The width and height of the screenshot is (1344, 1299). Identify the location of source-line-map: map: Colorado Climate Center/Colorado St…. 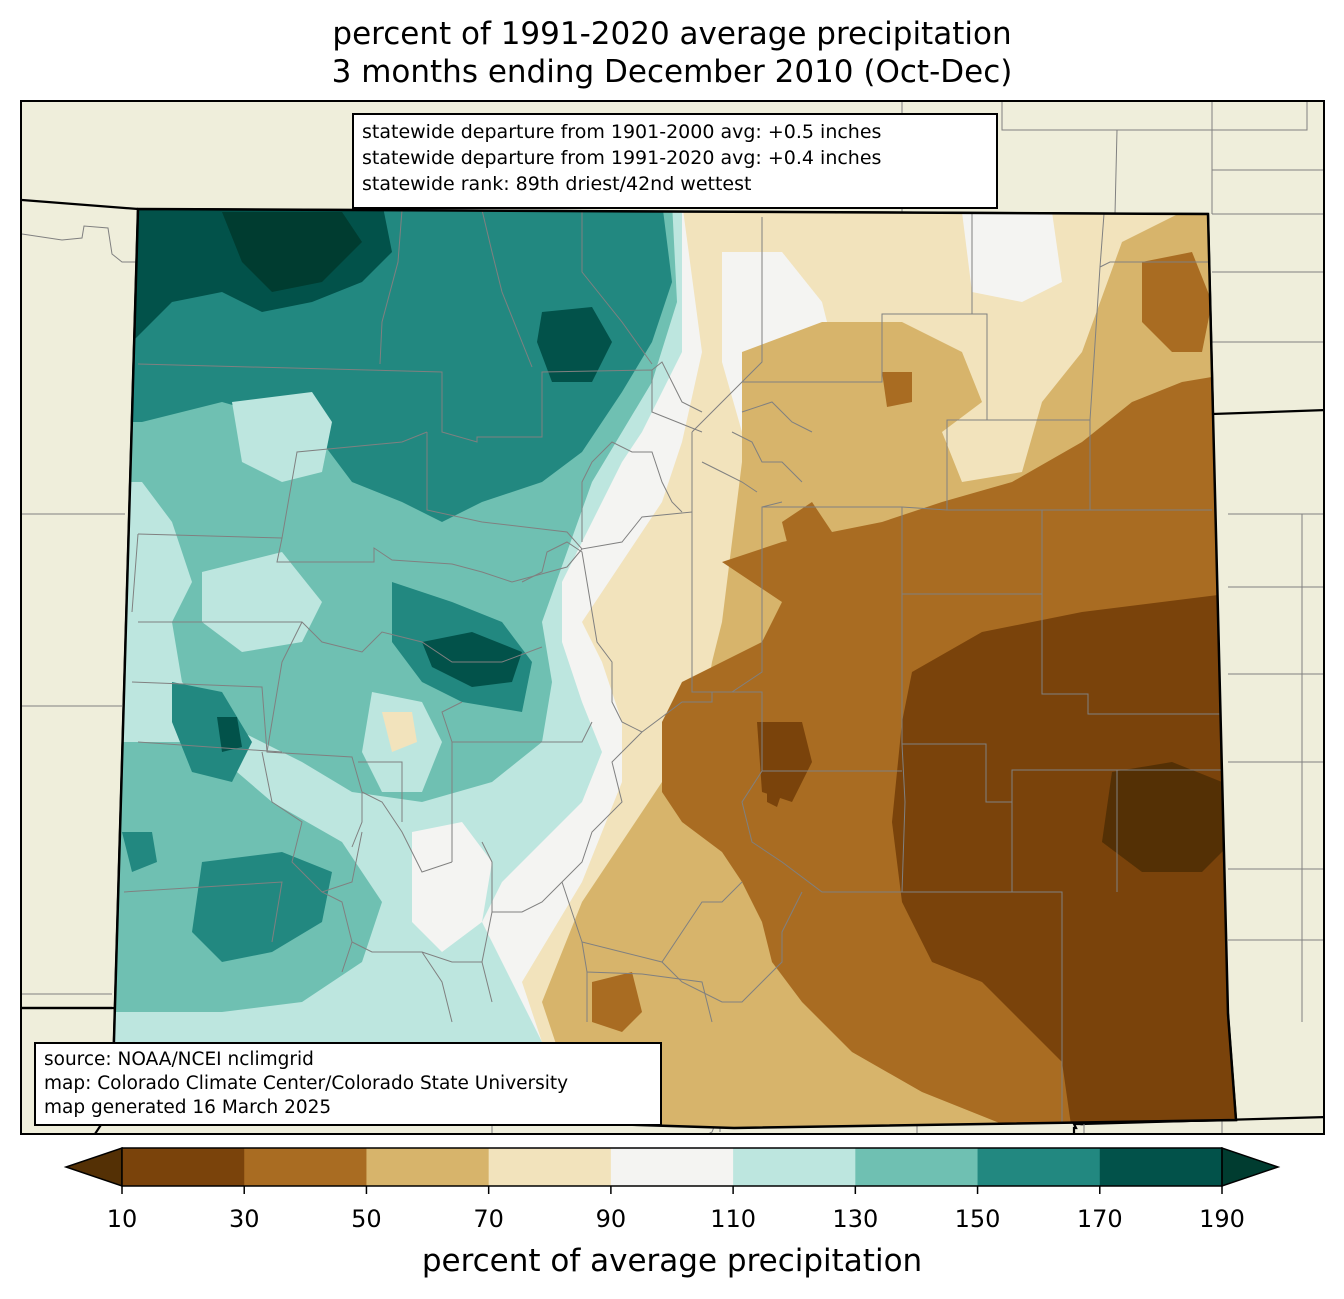
(306, 1083).